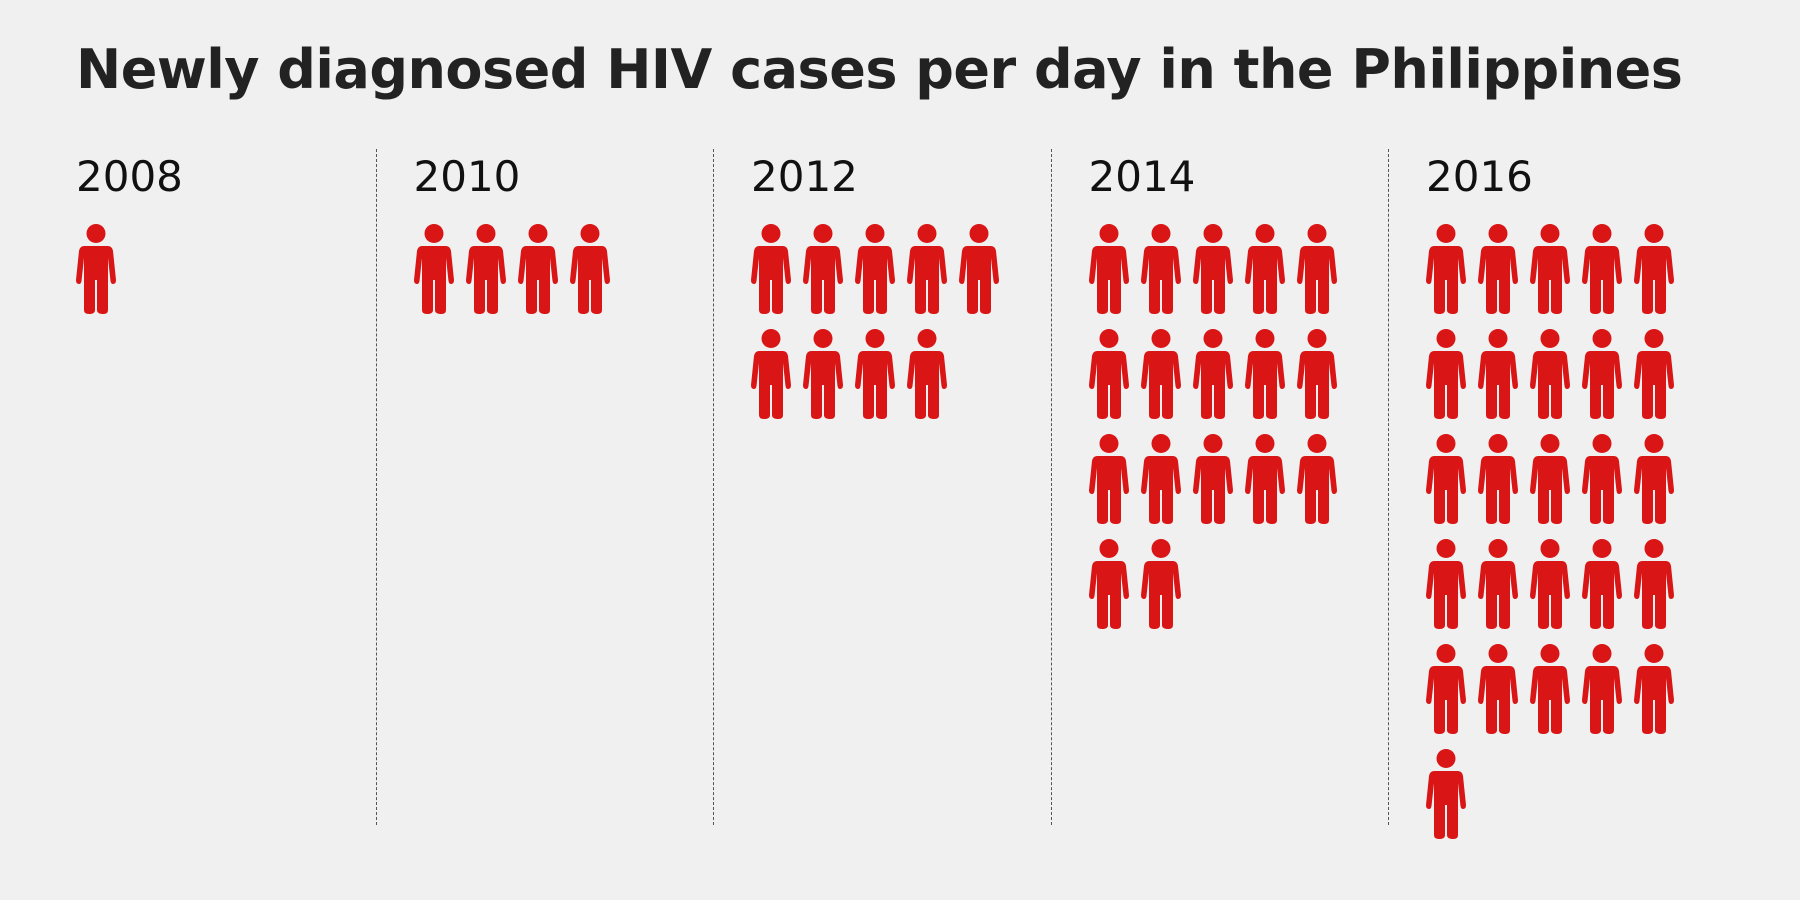  I want to click on year-column-2014: 2014, so click(1257, 490).